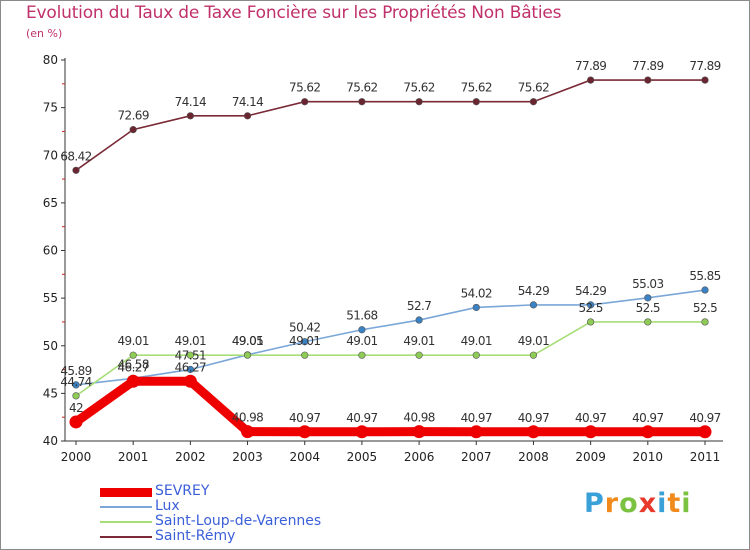 The width and height of the screenshot is (750, 550). I want to click on y-axis-unit-label: (en %), so click(44, 33).